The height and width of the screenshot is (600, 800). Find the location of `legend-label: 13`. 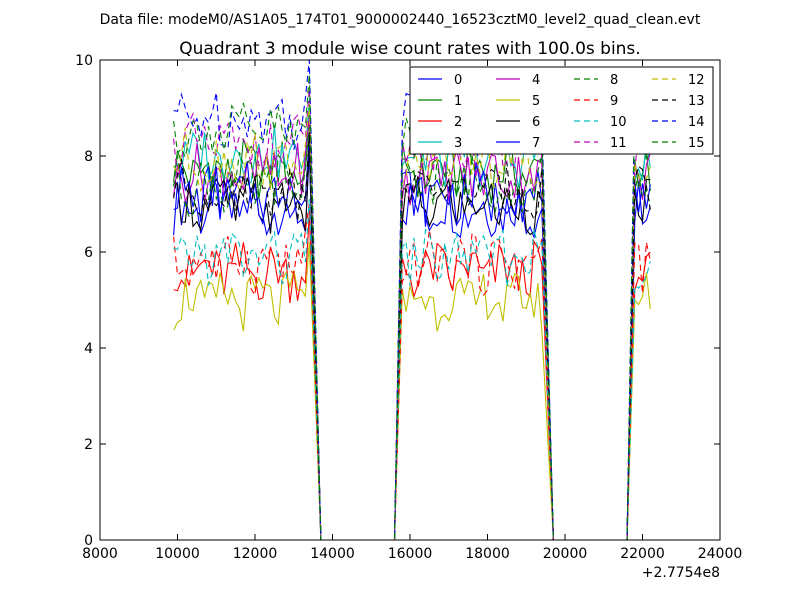

legend-label: 13 is located at coordinates (696, 101).